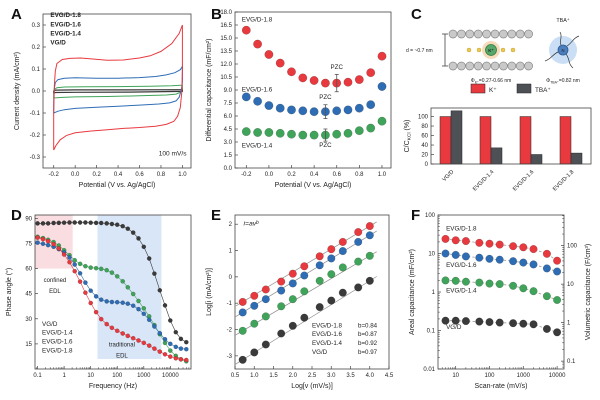 The image size is (600, 400). I want to click on panel-label-c: C, so click(416, 14).